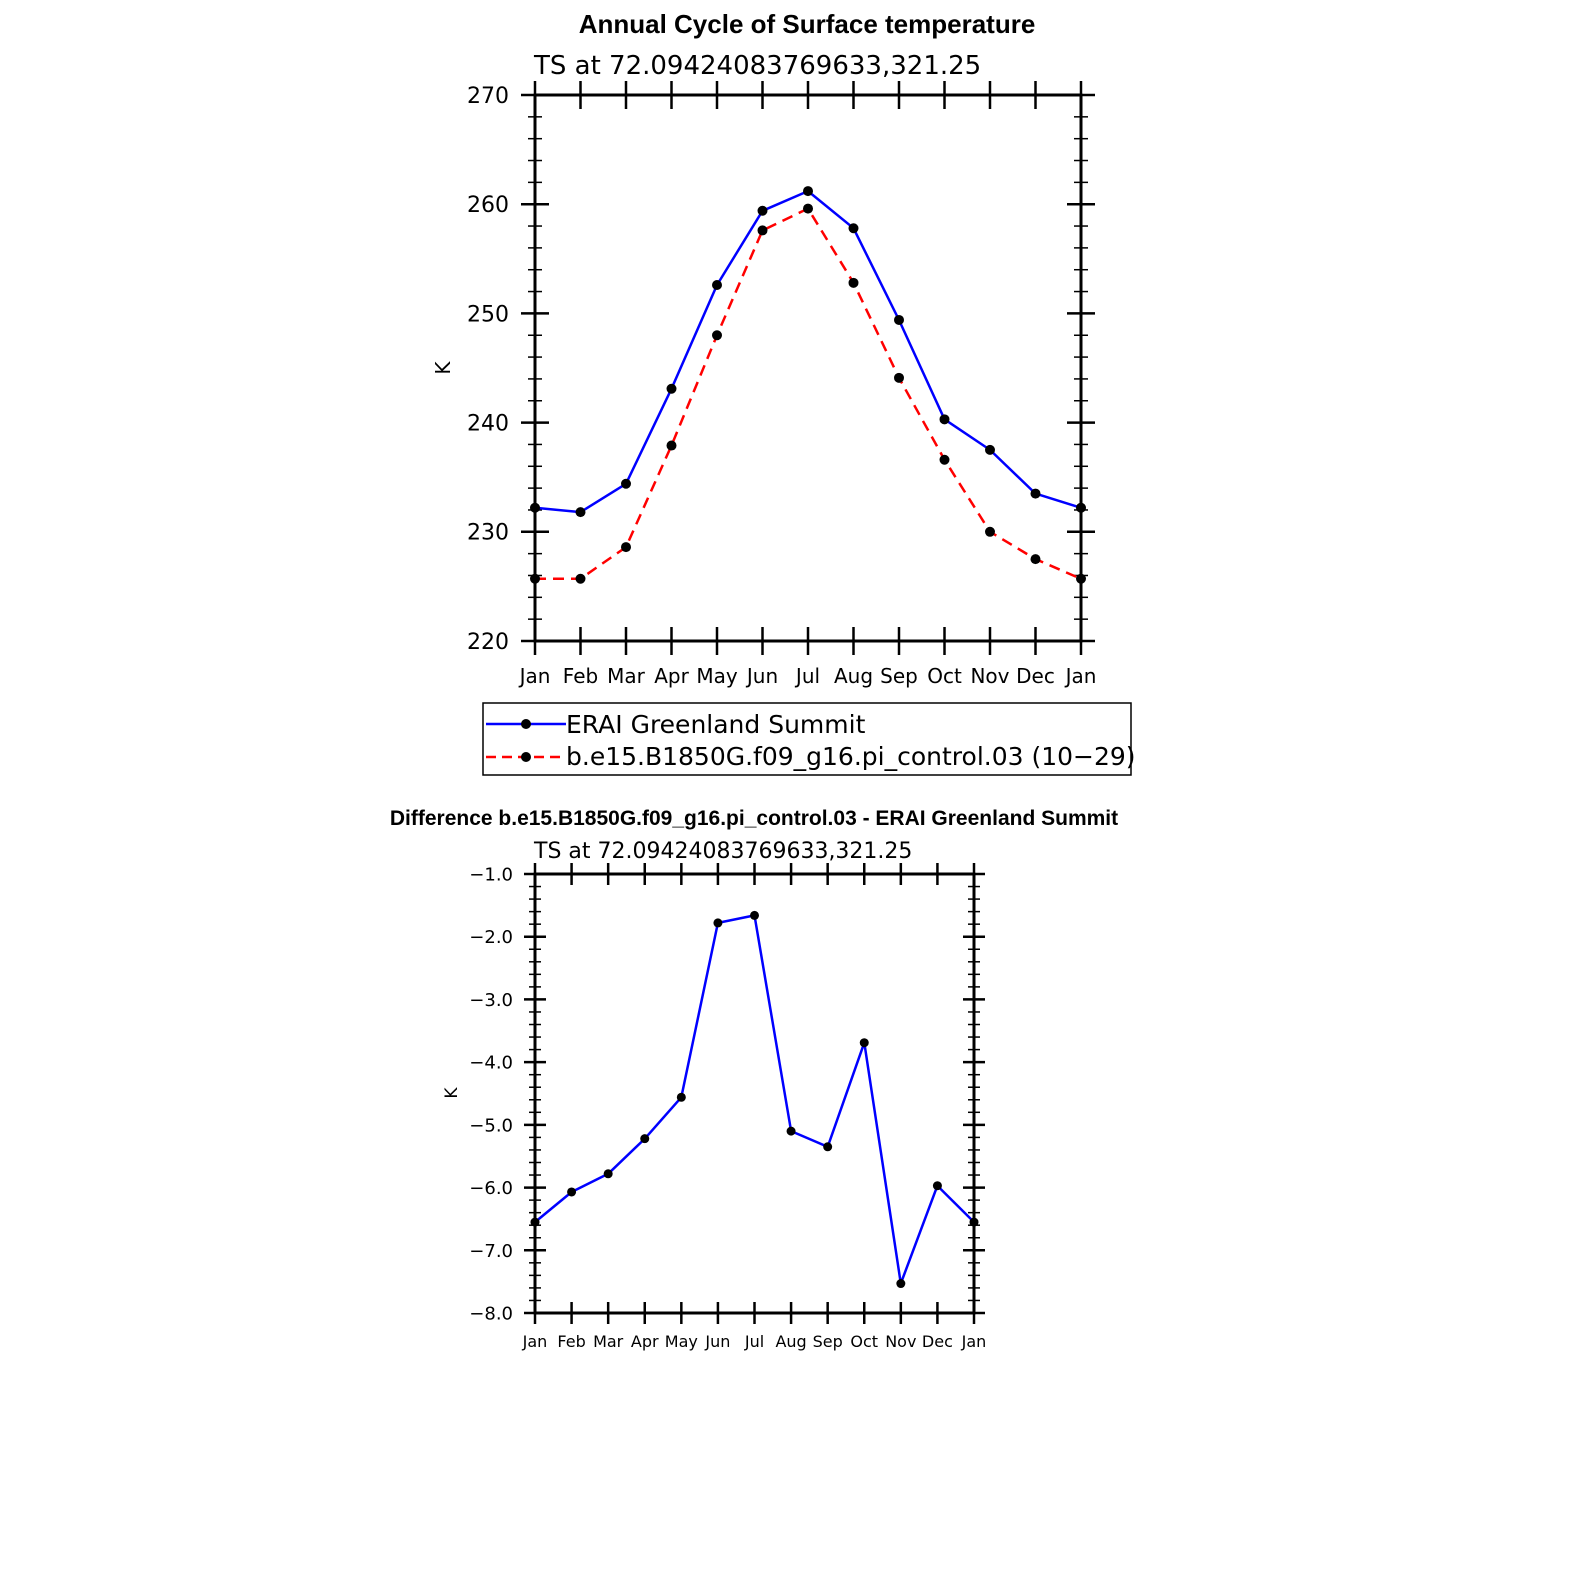  What do you see at coordinates (488, 424) in the screenshot?
I see `y-tick-label: 240` at bounding box center [488, 424].